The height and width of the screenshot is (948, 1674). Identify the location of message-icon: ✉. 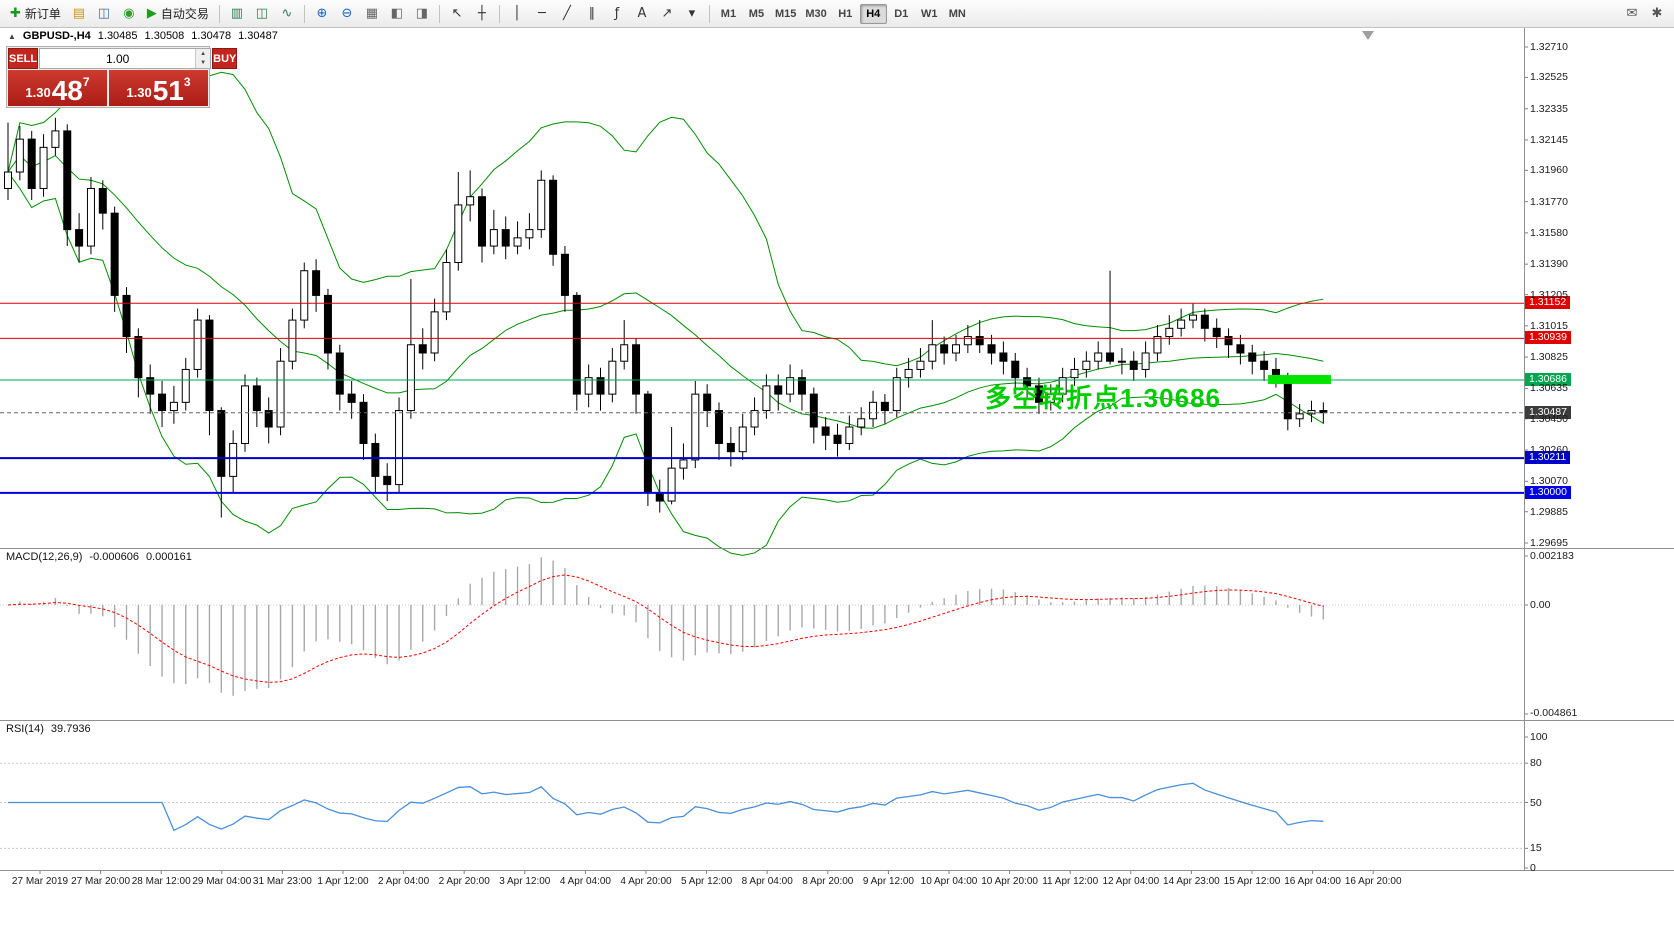
(1632, 14).